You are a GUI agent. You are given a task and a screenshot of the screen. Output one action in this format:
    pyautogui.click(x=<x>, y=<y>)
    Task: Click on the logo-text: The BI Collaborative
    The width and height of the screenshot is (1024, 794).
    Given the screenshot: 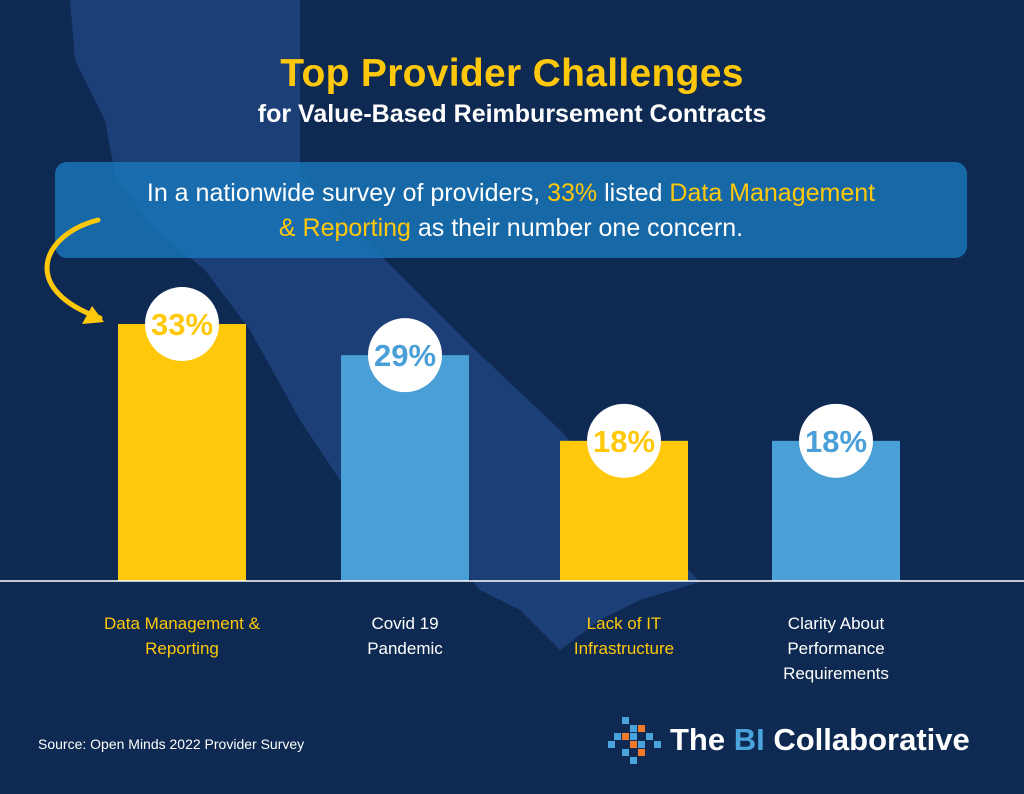 What is the action you would take?
    pyautogui.click(x=820, y=740)
    